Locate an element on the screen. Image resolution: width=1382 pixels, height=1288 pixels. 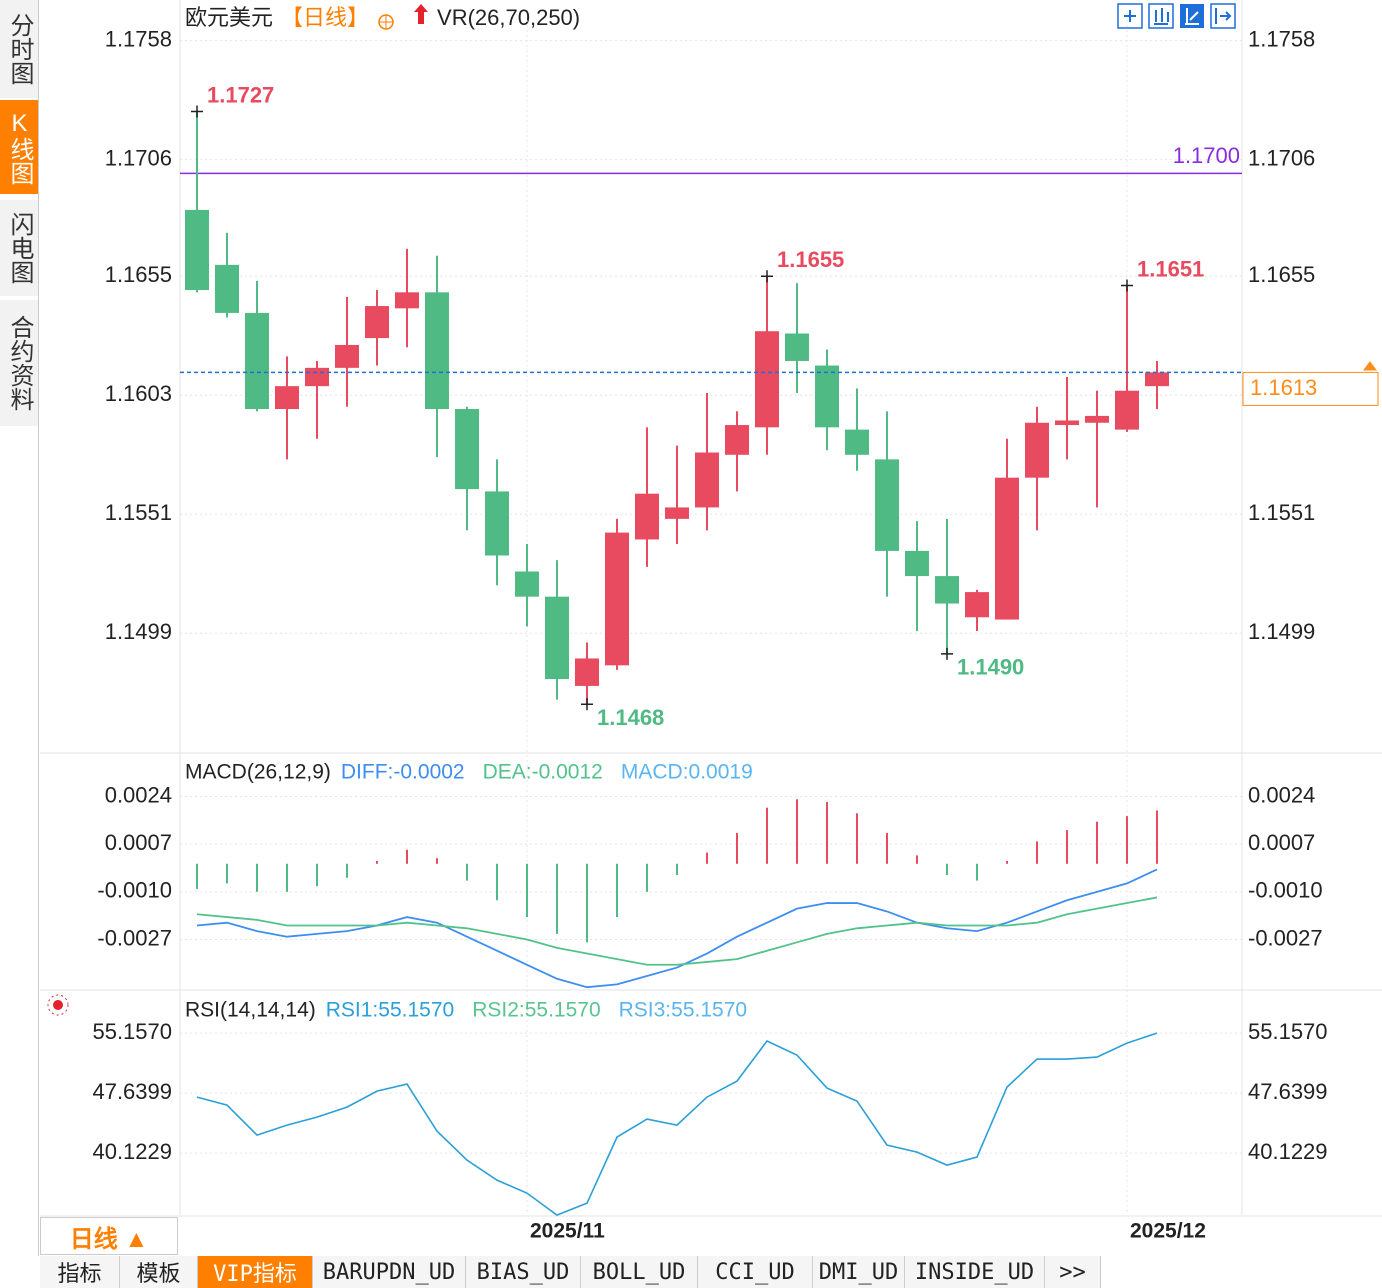
last-price-label: 1.1613 is located at coordinates (1283, 387).